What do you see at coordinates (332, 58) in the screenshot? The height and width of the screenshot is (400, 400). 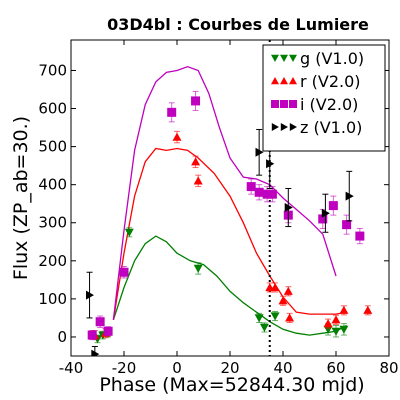 I see `legend-label: g (V1.0)` at bounding box center [332, 58].